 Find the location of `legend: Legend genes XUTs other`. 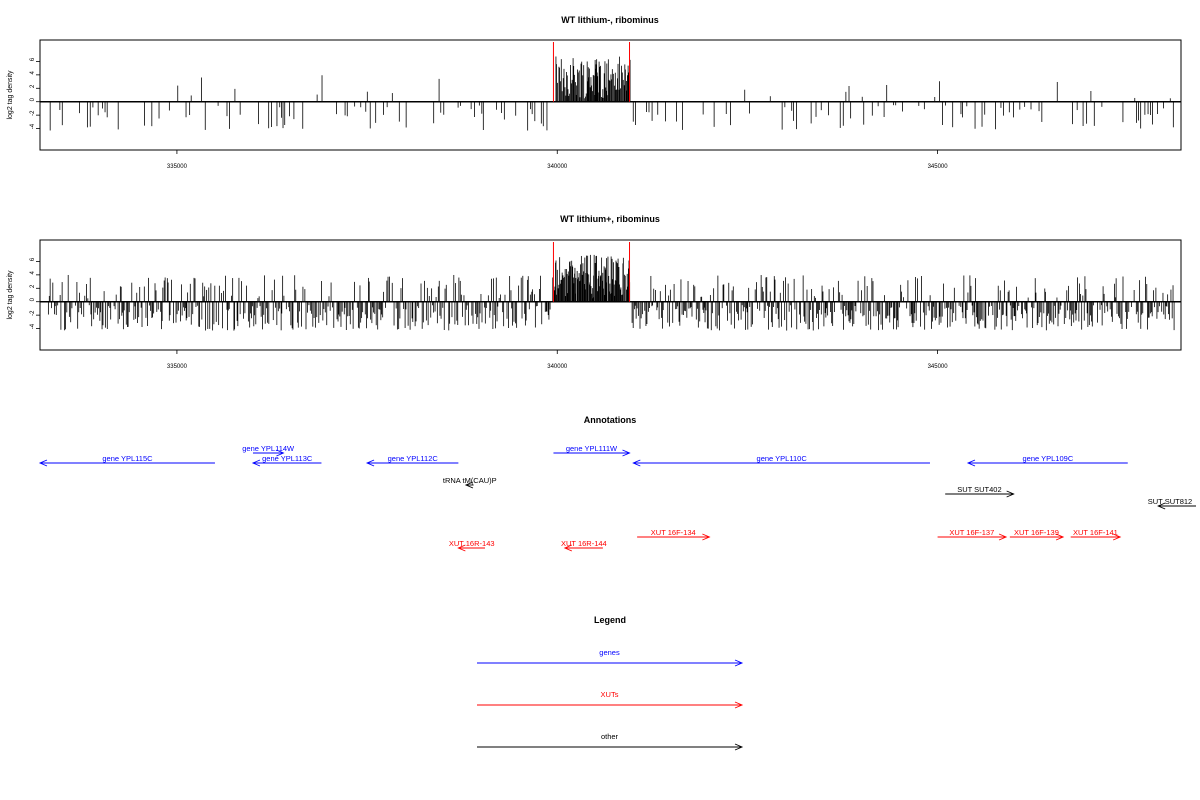

legend: Legend genes XUTs other is located at coordinates (610, 683).